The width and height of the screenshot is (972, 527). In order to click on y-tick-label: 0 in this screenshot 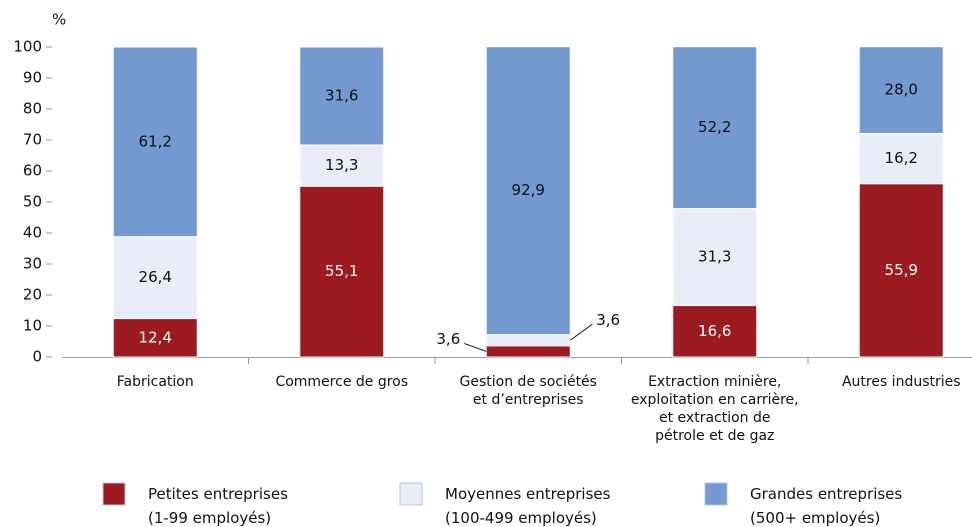, I will do `click(37, 357)`.